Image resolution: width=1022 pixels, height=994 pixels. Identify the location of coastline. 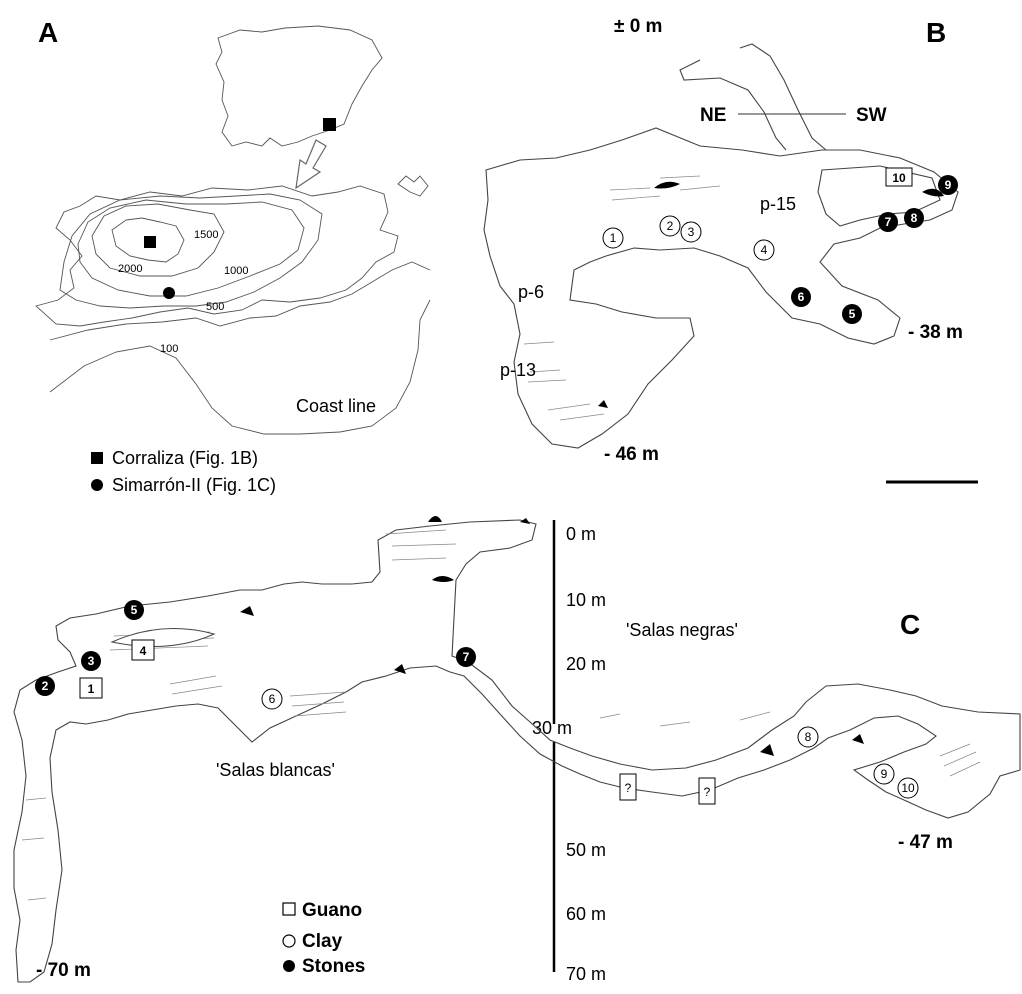
(240, 367).